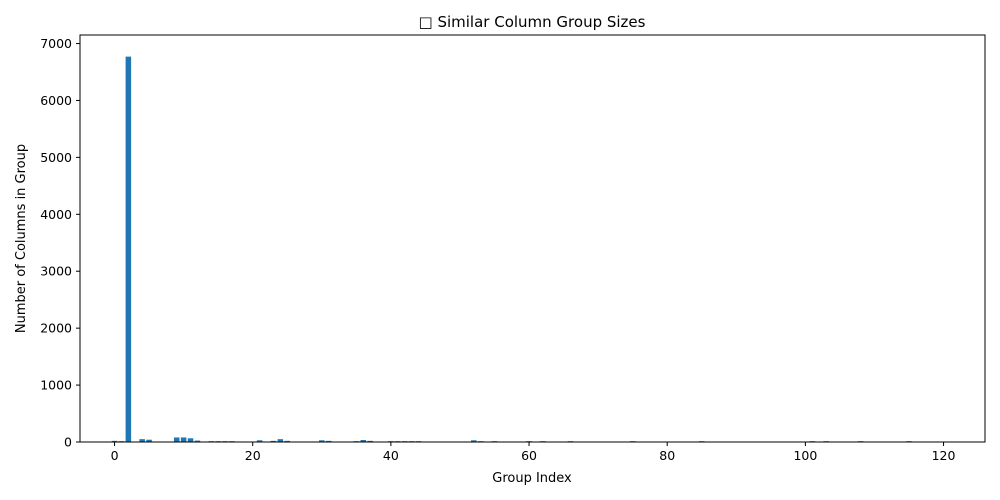 Image resolution: width=1000 pixels, height=500 pixels. I want to click on chart-title: □ Similar Column Group Sizes, so click(532, 22).